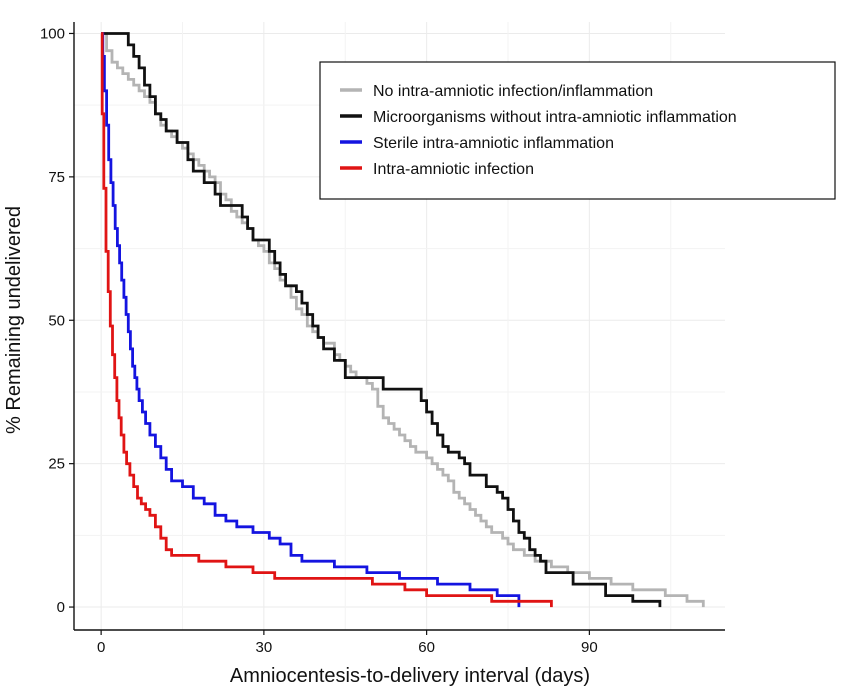 The width and height of the screenshot is (850, 689). I want to click on legend-box, so click(577, 130).